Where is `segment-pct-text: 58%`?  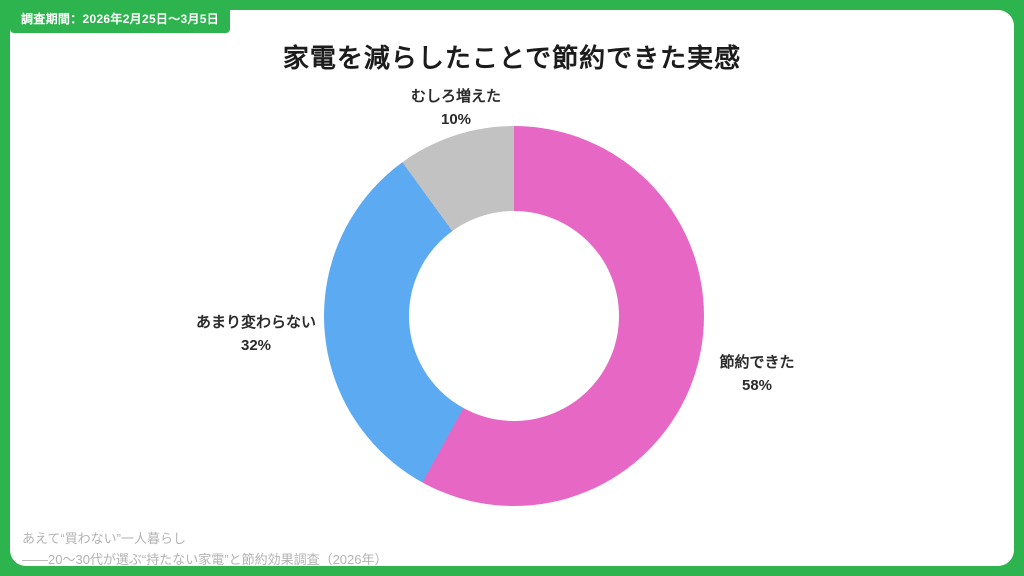
segment-pct-text: 58% is located at coordinates (757, 385).